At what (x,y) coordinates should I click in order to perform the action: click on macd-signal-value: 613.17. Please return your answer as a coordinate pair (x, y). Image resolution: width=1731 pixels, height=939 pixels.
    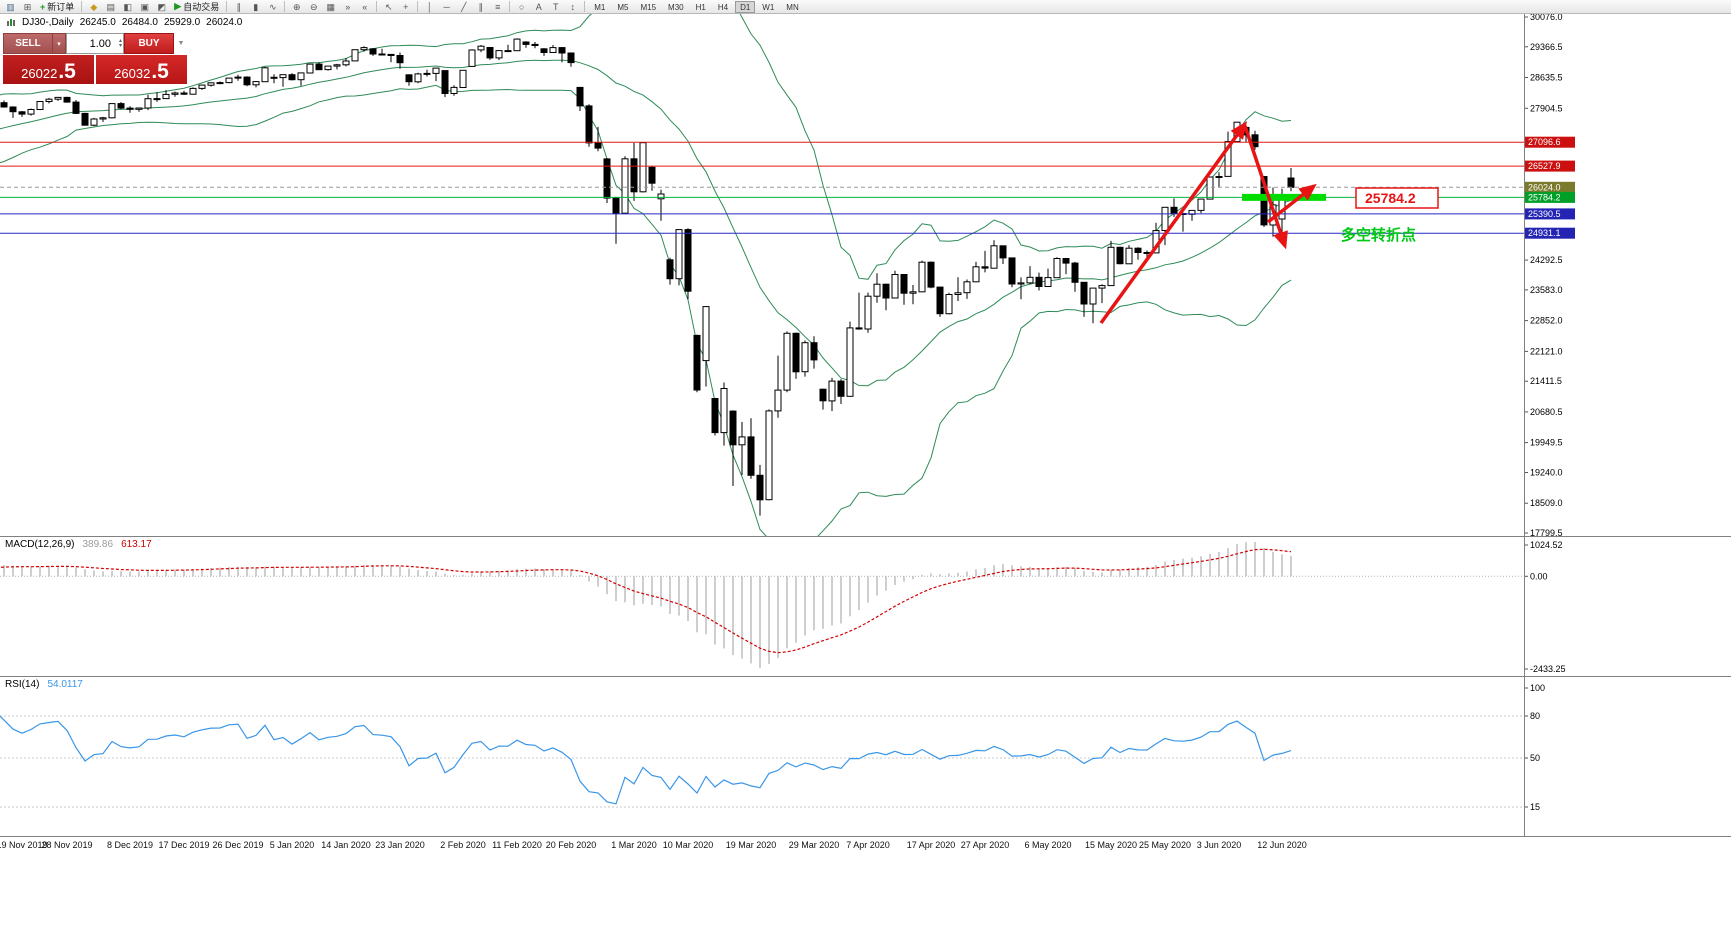
    Looking at the image, I should click on (136, 544).